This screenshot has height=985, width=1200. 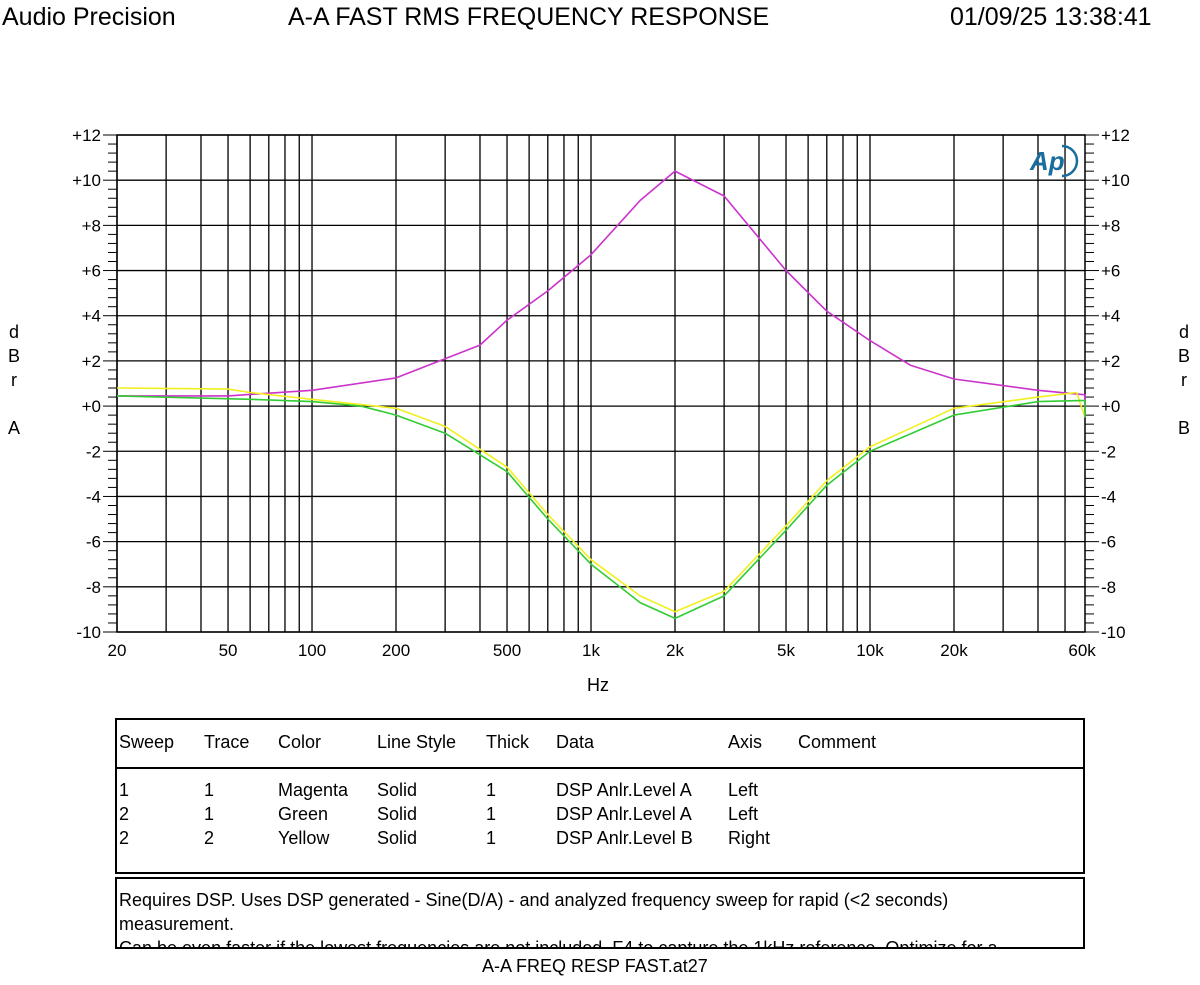 I want to click on y-tick-label-left: -8, so click(x=93, y=587).